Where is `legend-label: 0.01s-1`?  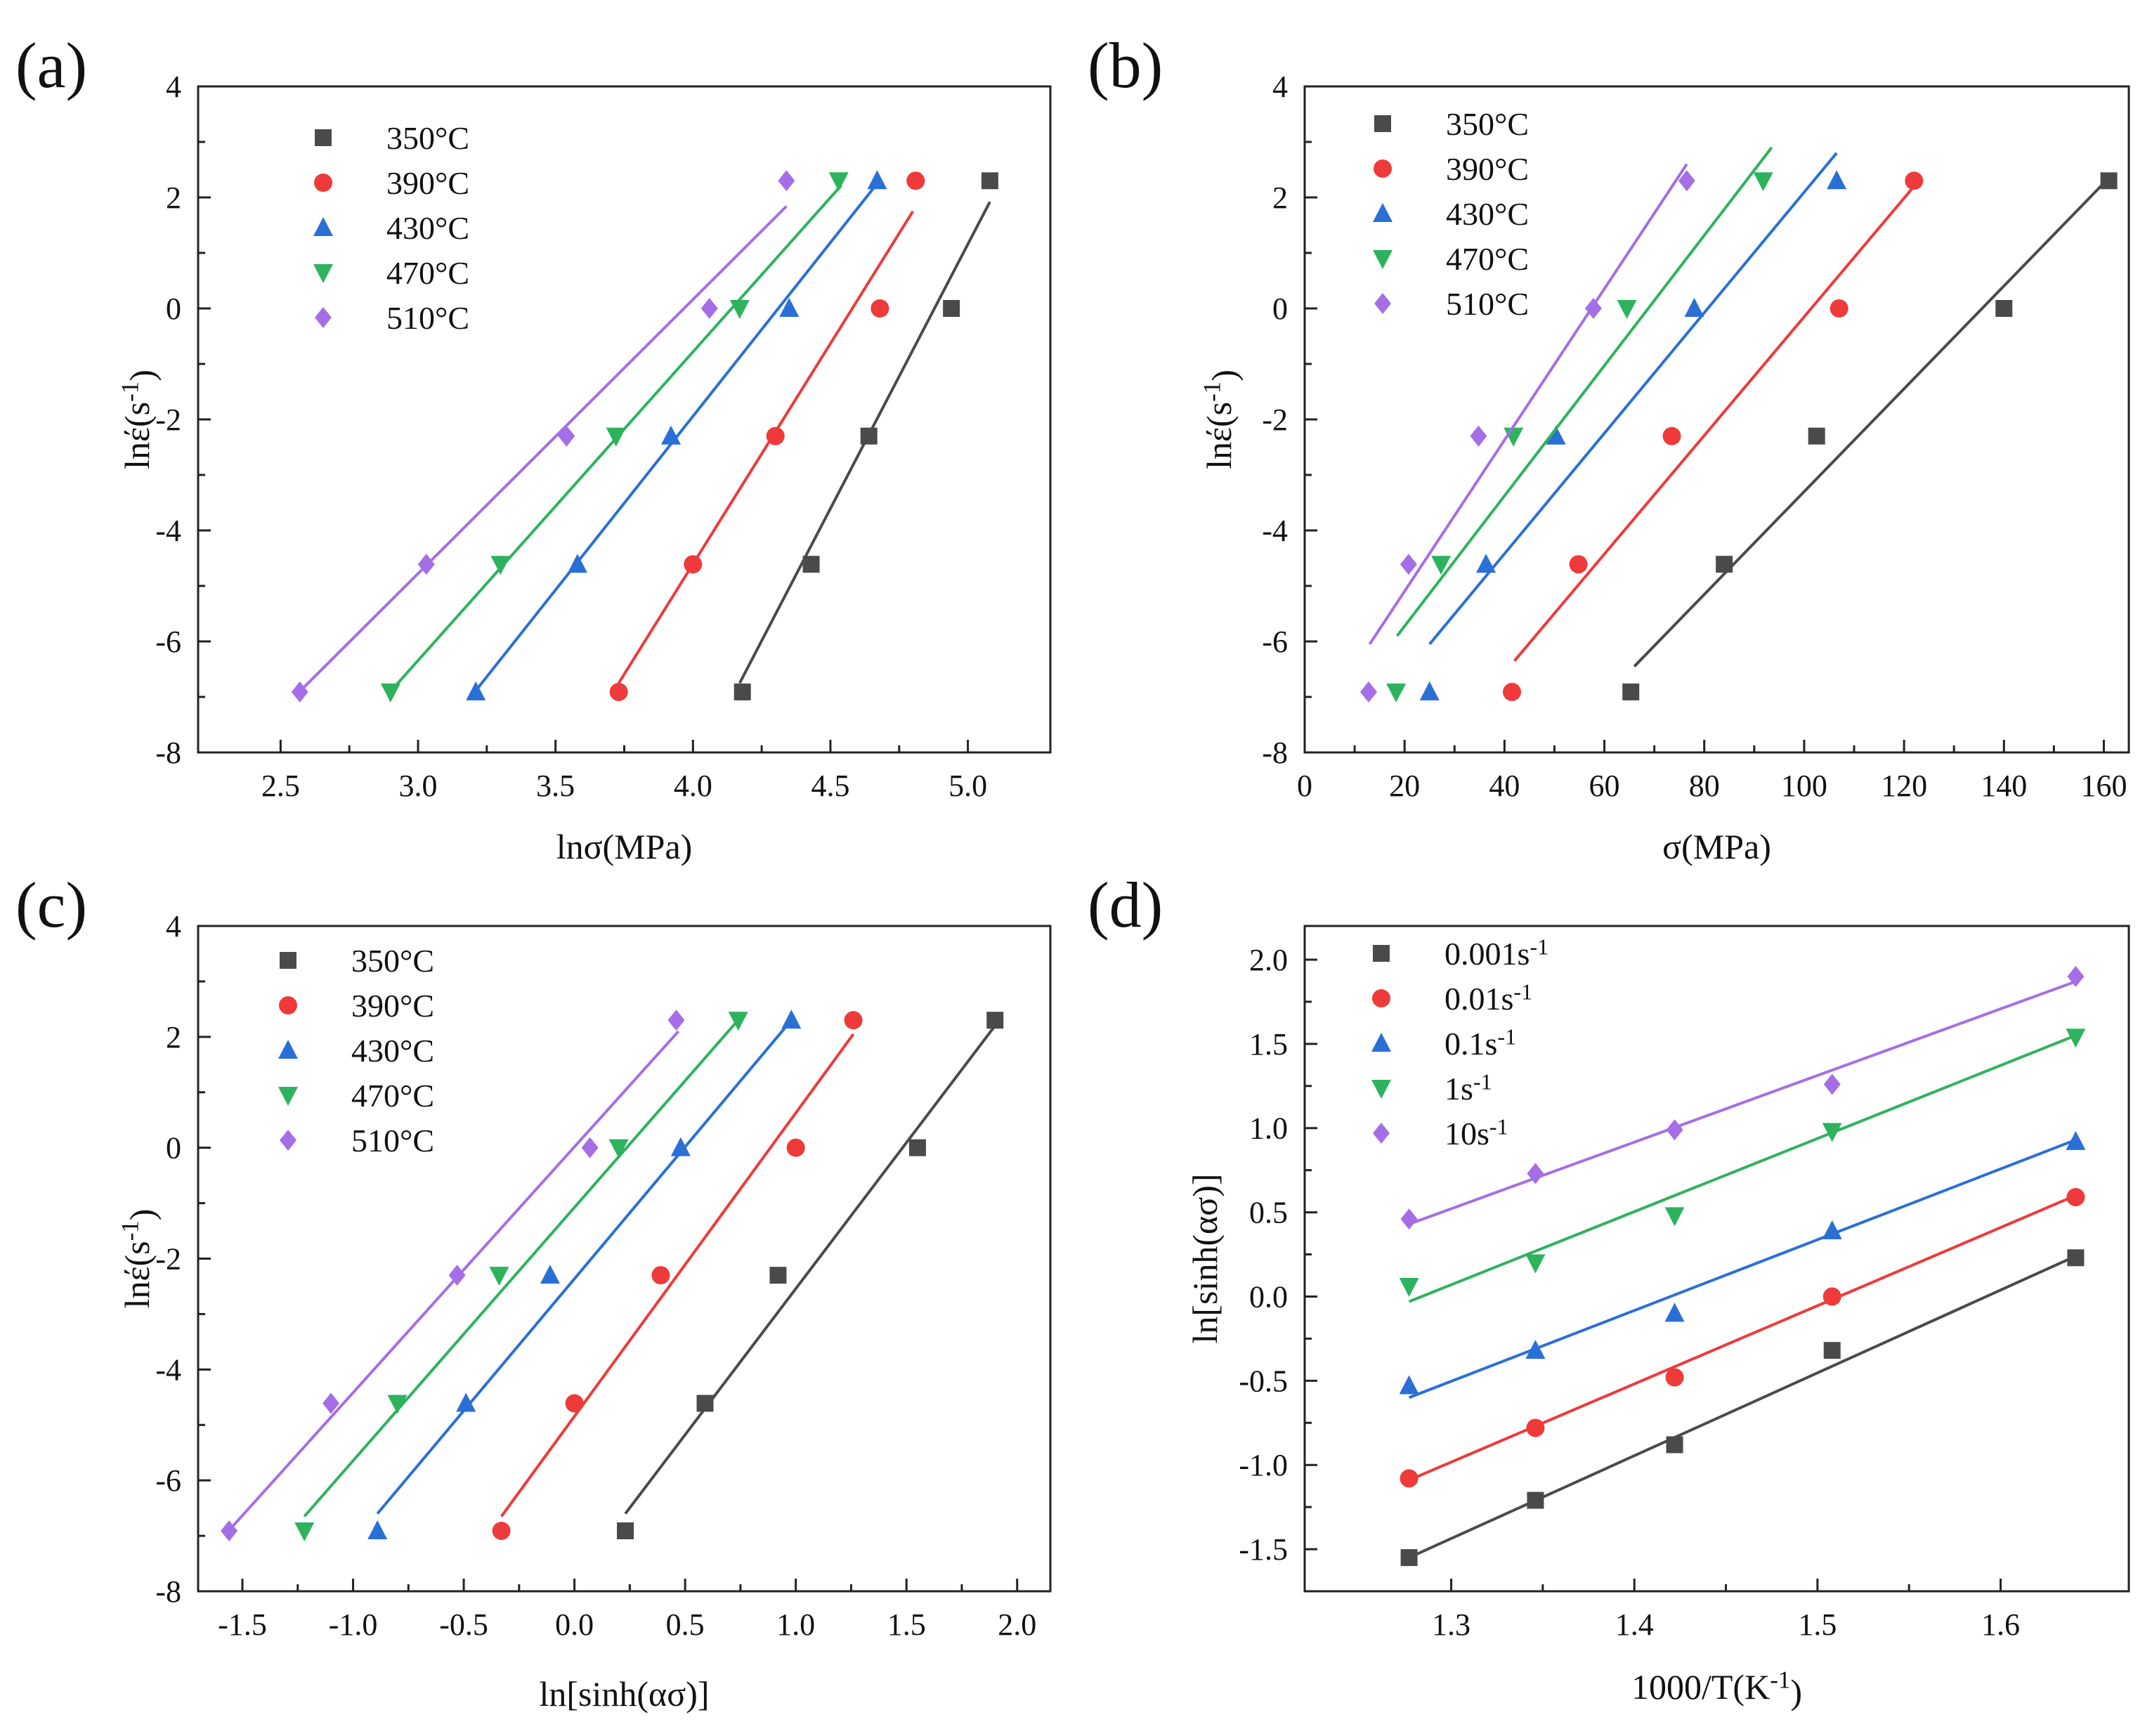
legend-label: 0.01s-1 is located at coordinates (1488, 998).